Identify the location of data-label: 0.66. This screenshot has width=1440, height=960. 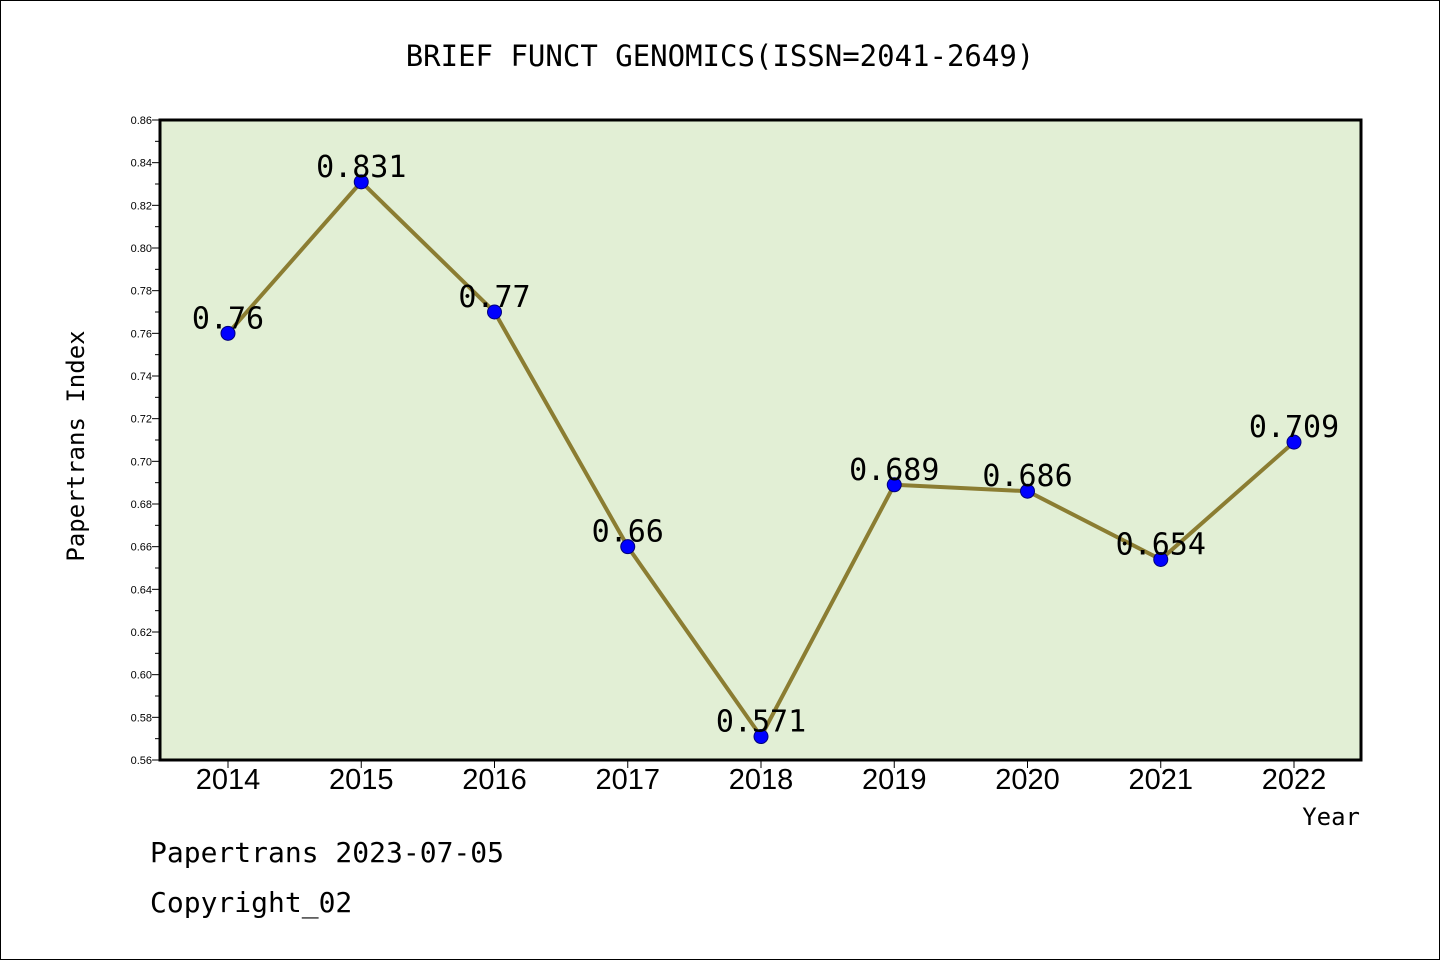
(628, 532).